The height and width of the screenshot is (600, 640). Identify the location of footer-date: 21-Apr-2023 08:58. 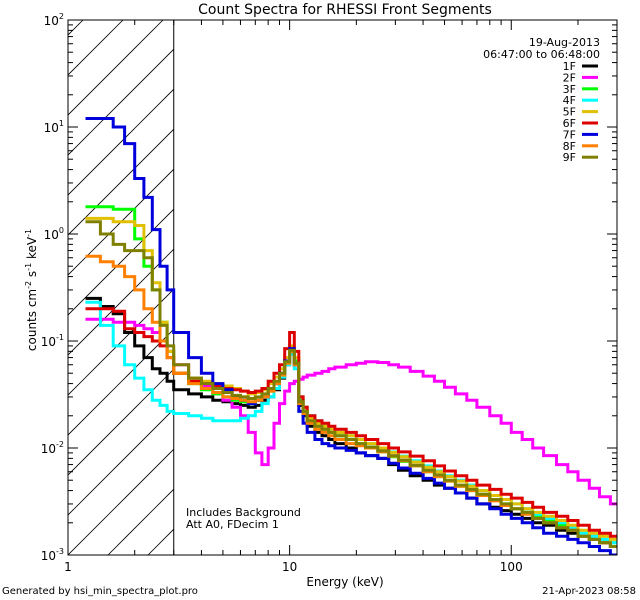
(589, 591).